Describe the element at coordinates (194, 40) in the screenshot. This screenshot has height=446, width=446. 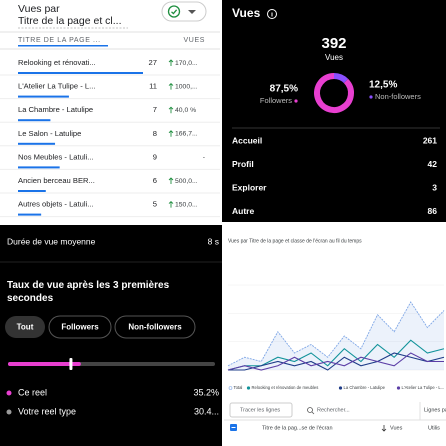
I see `column-header: VUES` at that location.